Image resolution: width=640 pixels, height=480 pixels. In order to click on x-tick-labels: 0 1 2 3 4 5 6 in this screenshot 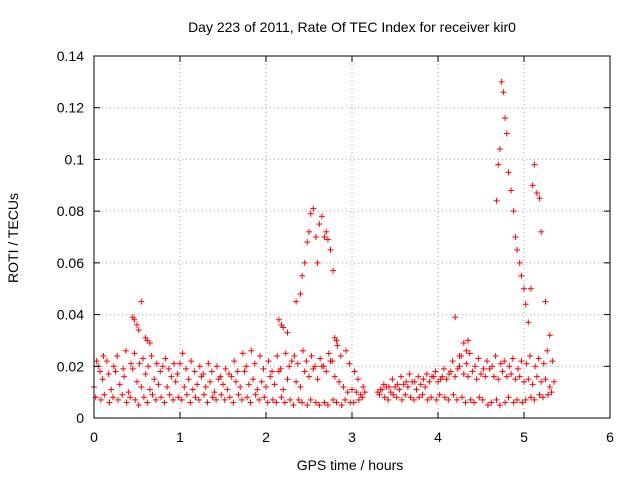, I will do `click(352, 437)`.